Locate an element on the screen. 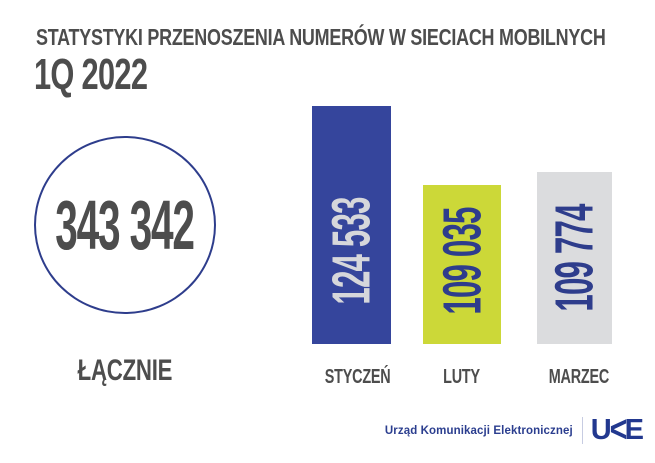 This screenshot has width=655, height=463. uke-logo: U<E is located at coordinates (617, 430).